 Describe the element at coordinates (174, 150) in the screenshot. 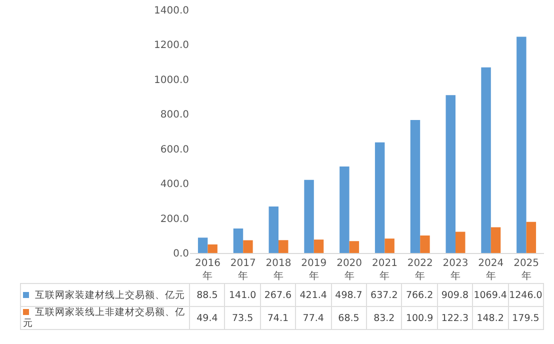

I see `y-tick-label: 600.0` at that location.